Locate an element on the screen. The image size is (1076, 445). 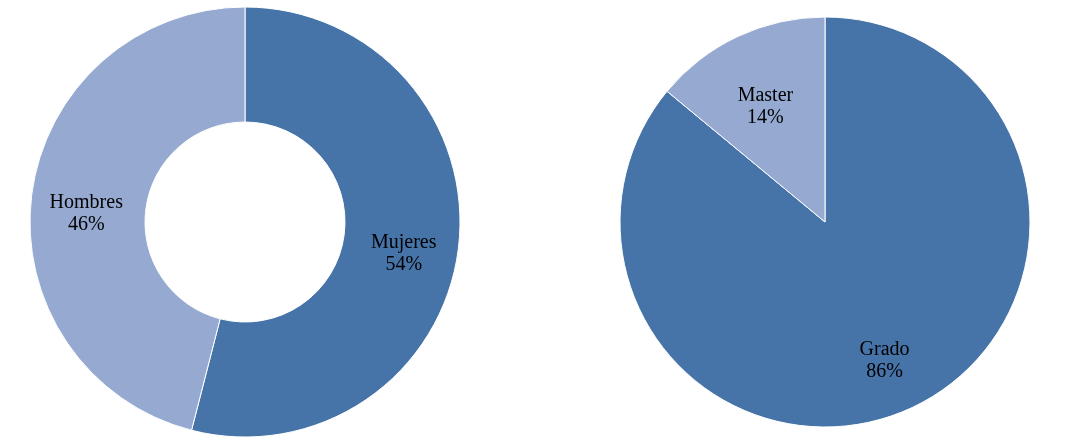
data-label: 54% is located at coordinates (404, 263).